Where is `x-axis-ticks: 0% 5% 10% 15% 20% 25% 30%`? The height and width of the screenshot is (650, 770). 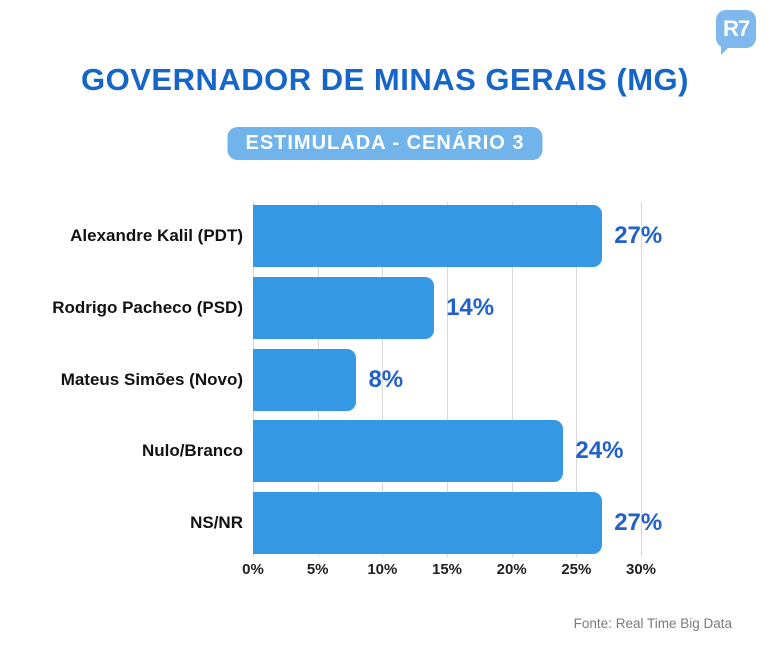
x-axis-ticks: 0% 5% 10% 15% 20% 25% 30% is located at coordinates (449, 571).